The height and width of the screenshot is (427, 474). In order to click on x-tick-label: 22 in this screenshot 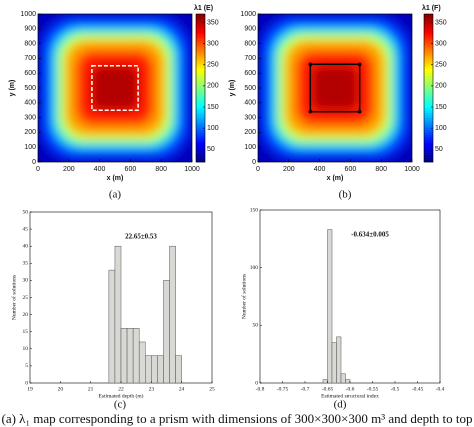, I will do `click(121, 389)`.